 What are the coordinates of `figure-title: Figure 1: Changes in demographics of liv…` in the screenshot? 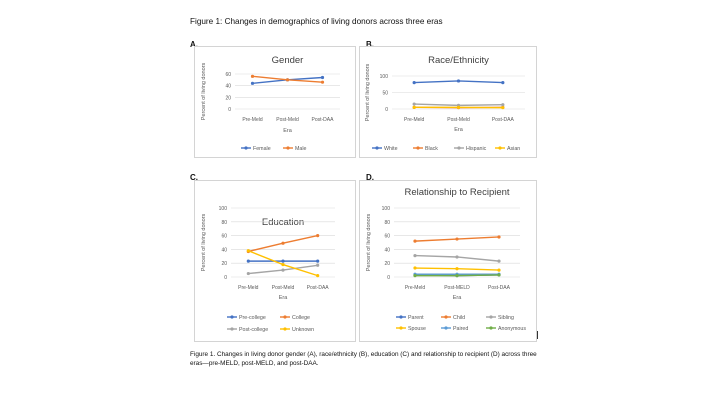 It's located at (316, 21).